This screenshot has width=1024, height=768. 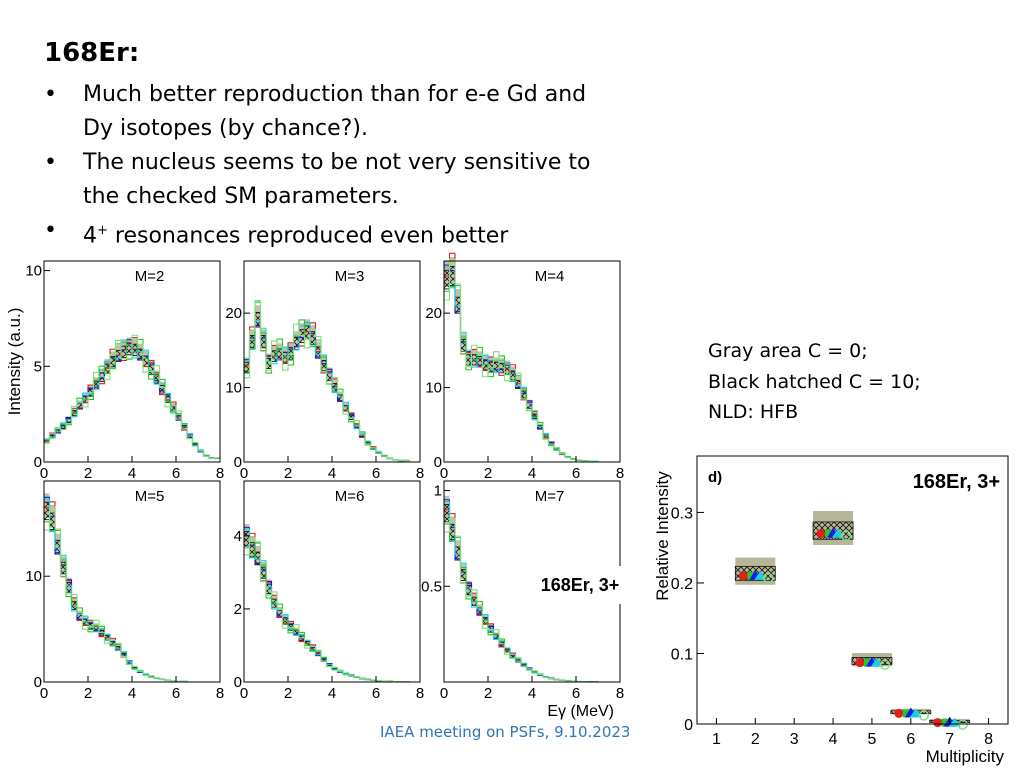 I want to click on note-black-hatched: Black hatched C = 10;, so click(x=814, y=381).